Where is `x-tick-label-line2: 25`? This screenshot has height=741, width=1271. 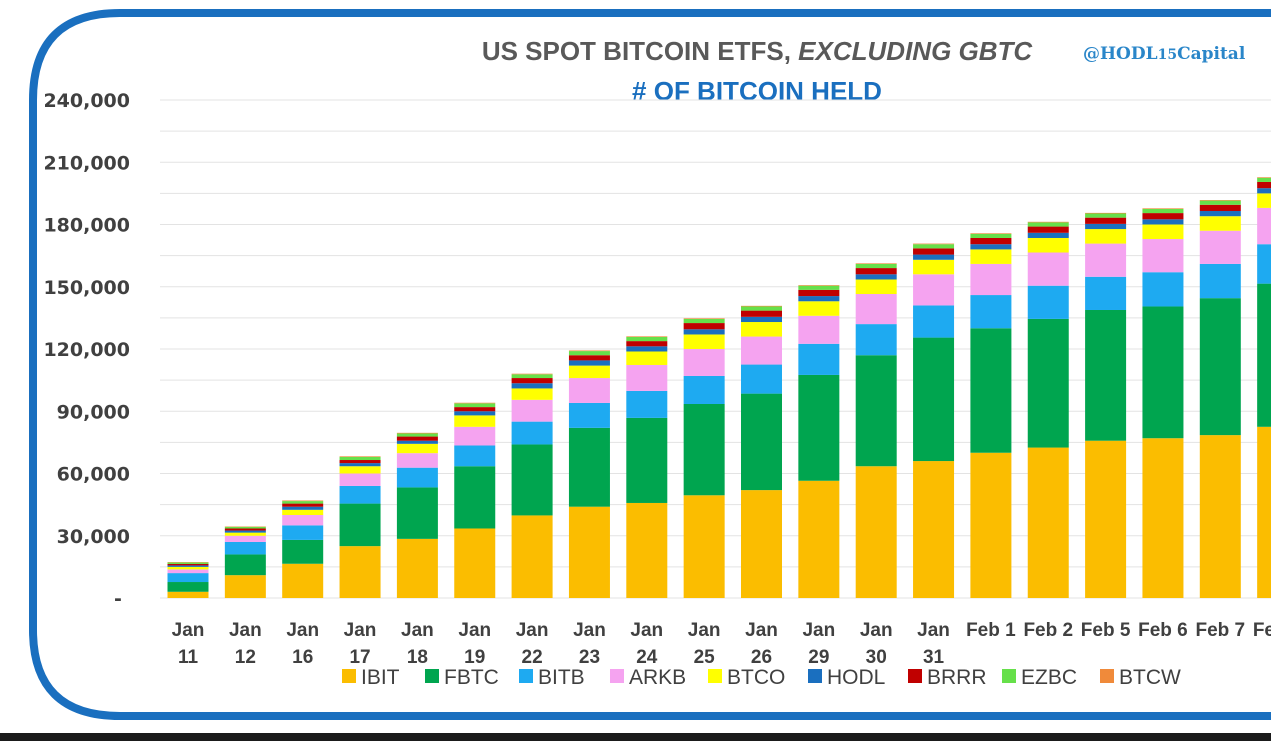 x-tick-label-line2: 25 is located at coordinates (705, 657).